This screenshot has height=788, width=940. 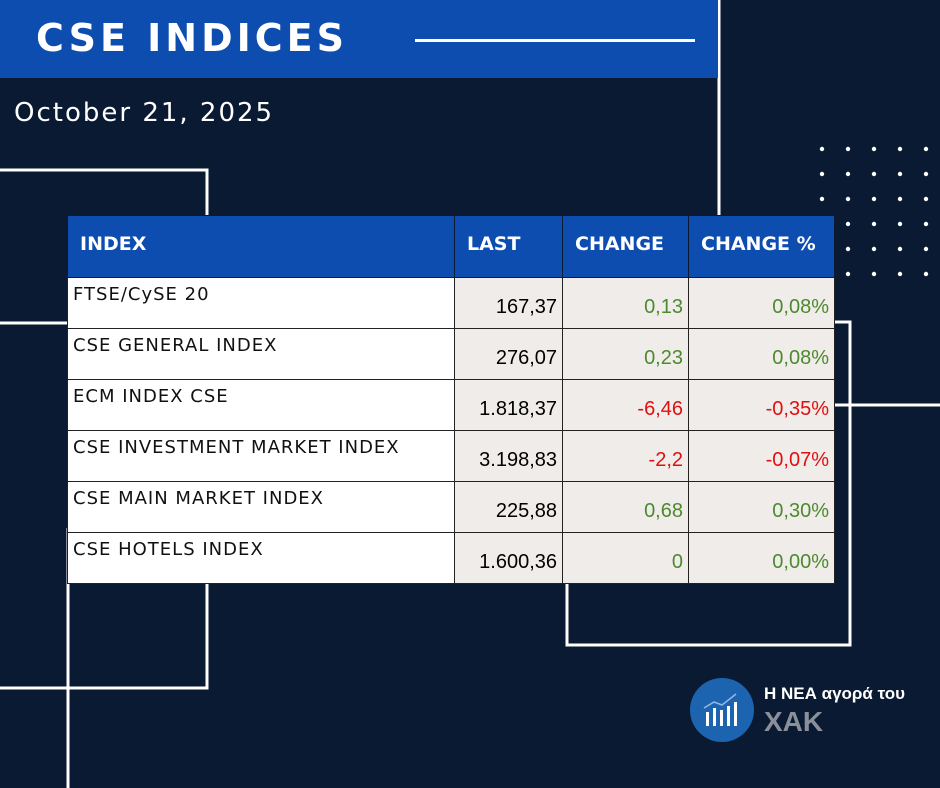 I want to click on table-row: CSE GENERAL INDEX 276,07 0,23 0,08%, so click(x=451, y=354).